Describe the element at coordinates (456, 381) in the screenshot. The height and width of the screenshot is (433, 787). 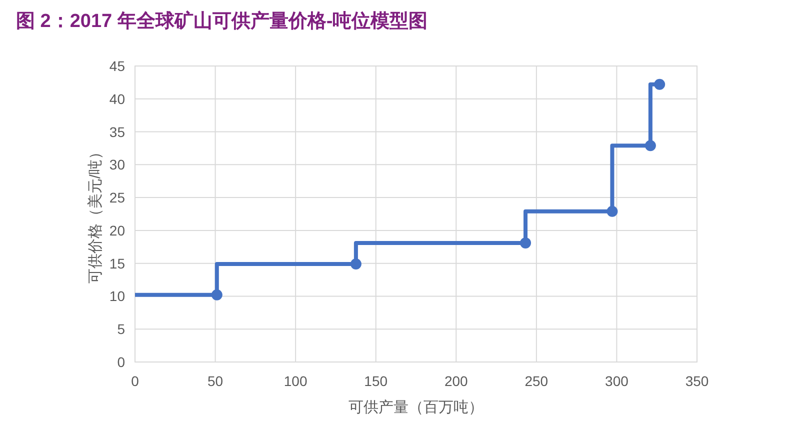
I see `x-tick-label: 200` at that location.